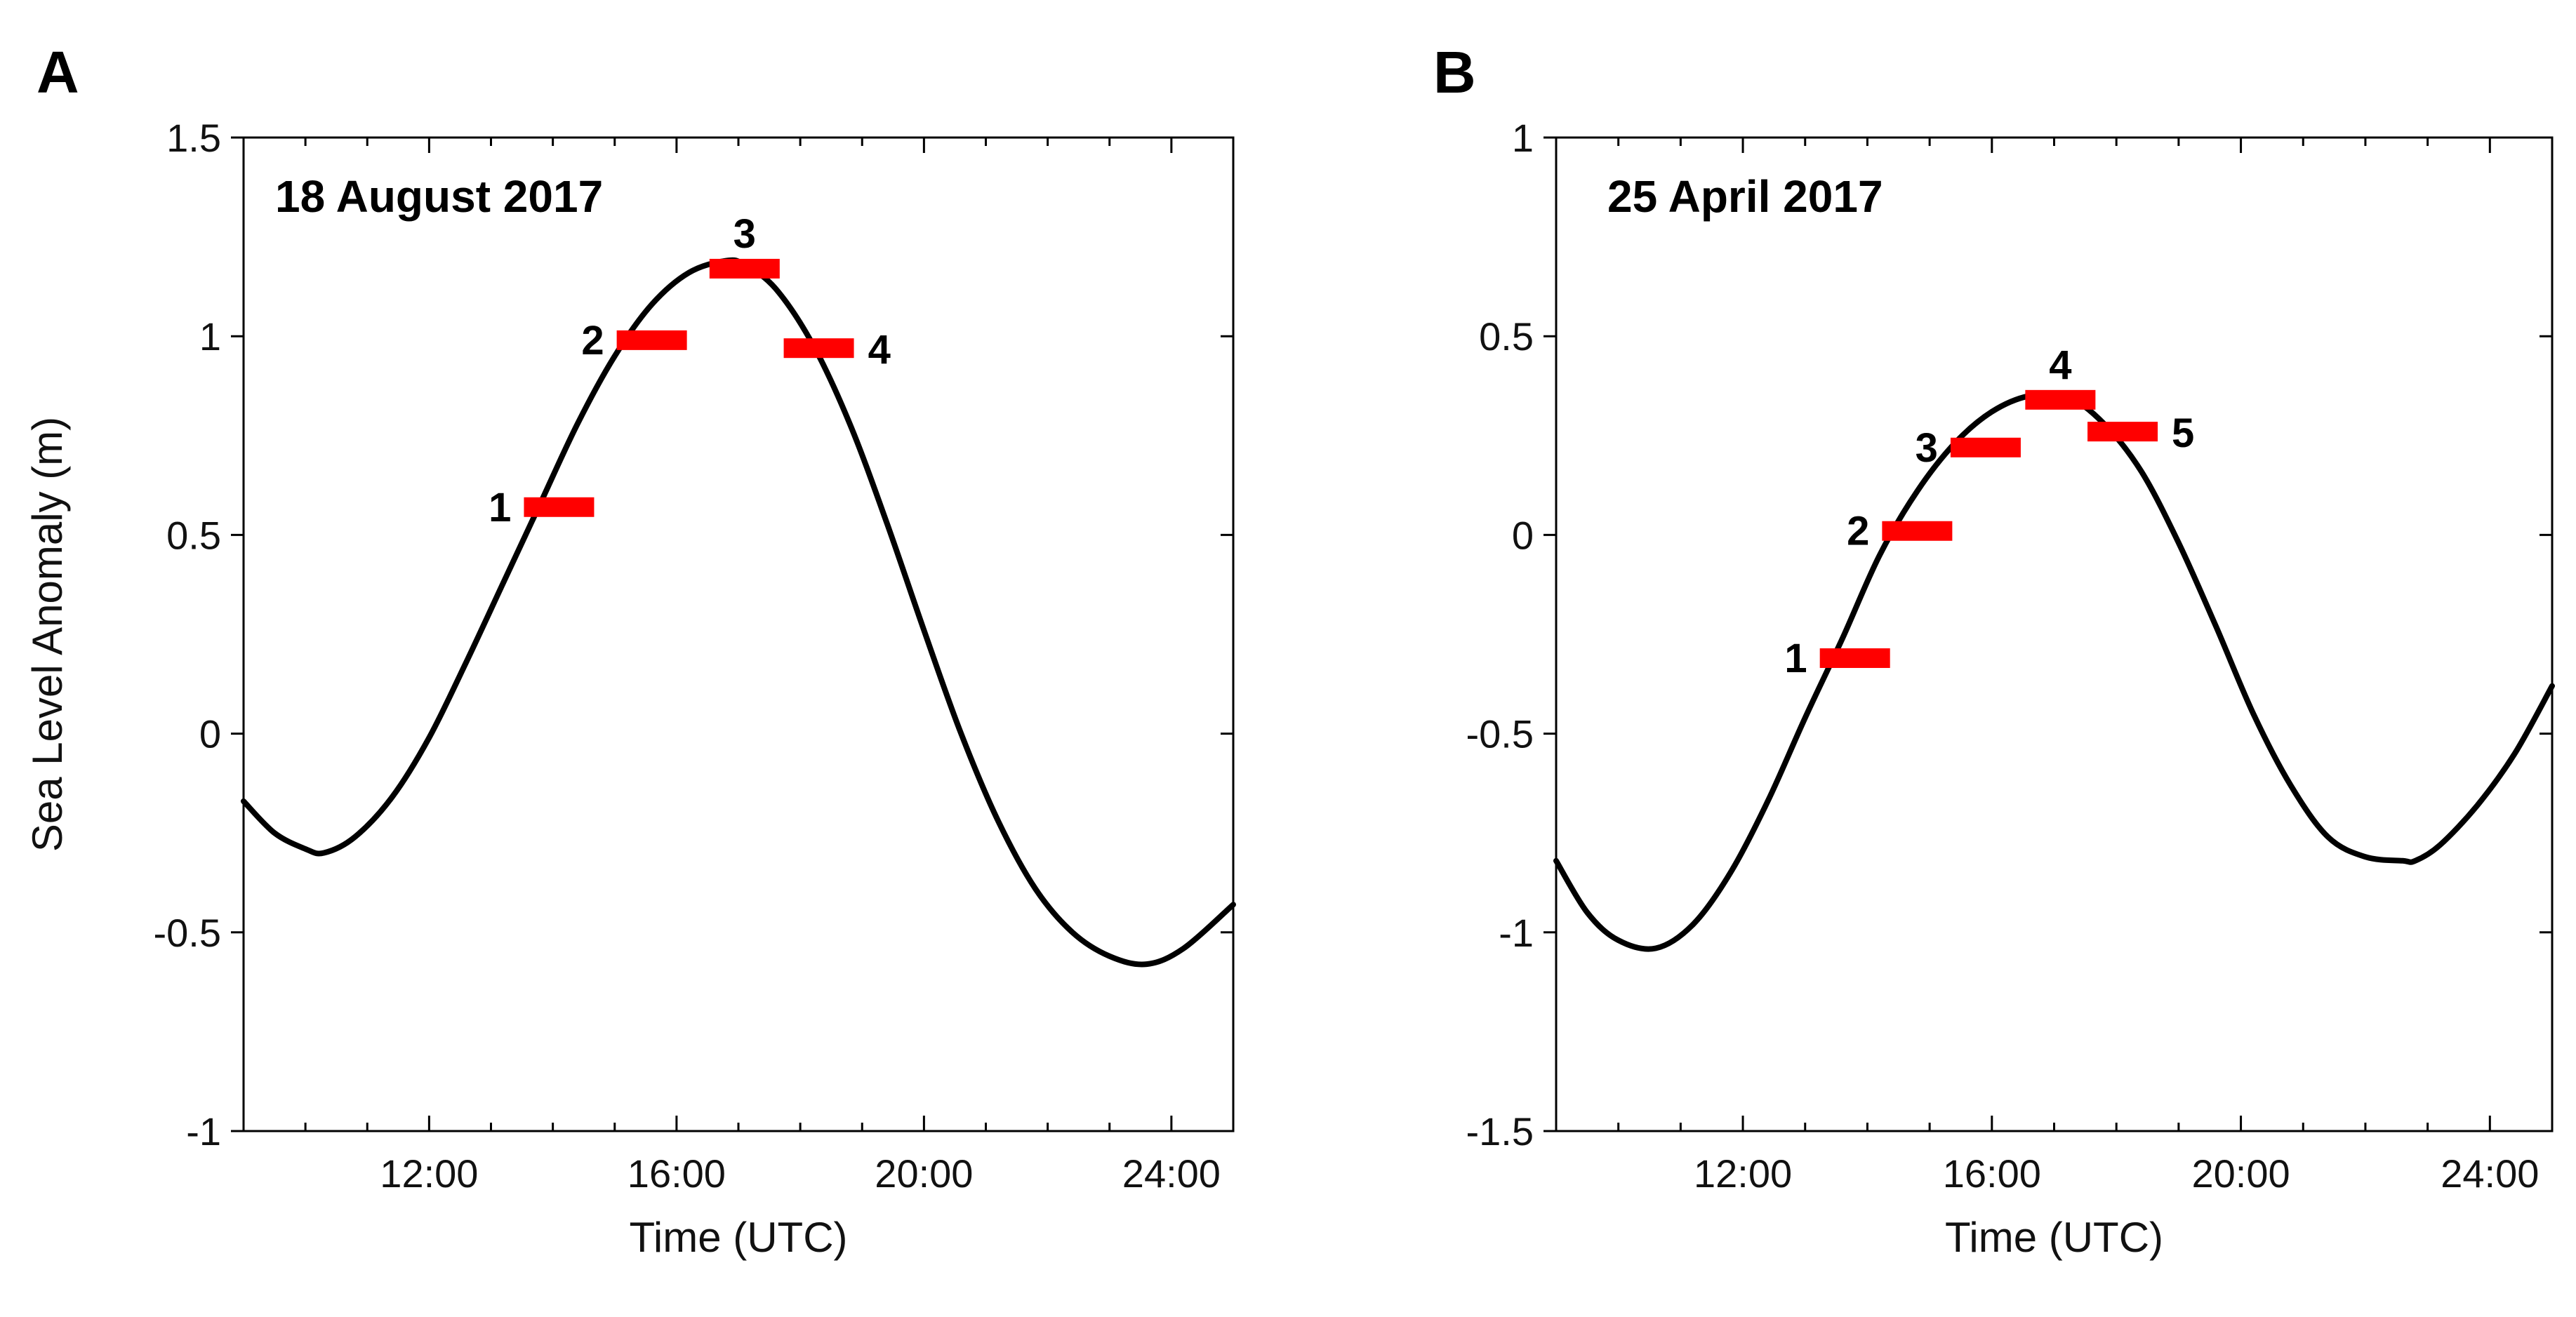  I want to click on panel-a-markers: 1 2 3 4, so click(690, 371).